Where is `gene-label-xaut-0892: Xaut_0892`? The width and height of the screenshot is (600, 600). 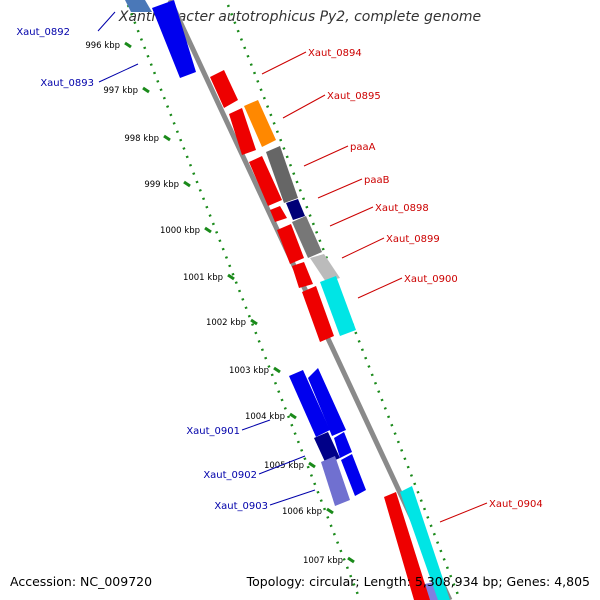 gene-label-xaut-0892: Xaut_0892 is located at coordinates (43, 32).